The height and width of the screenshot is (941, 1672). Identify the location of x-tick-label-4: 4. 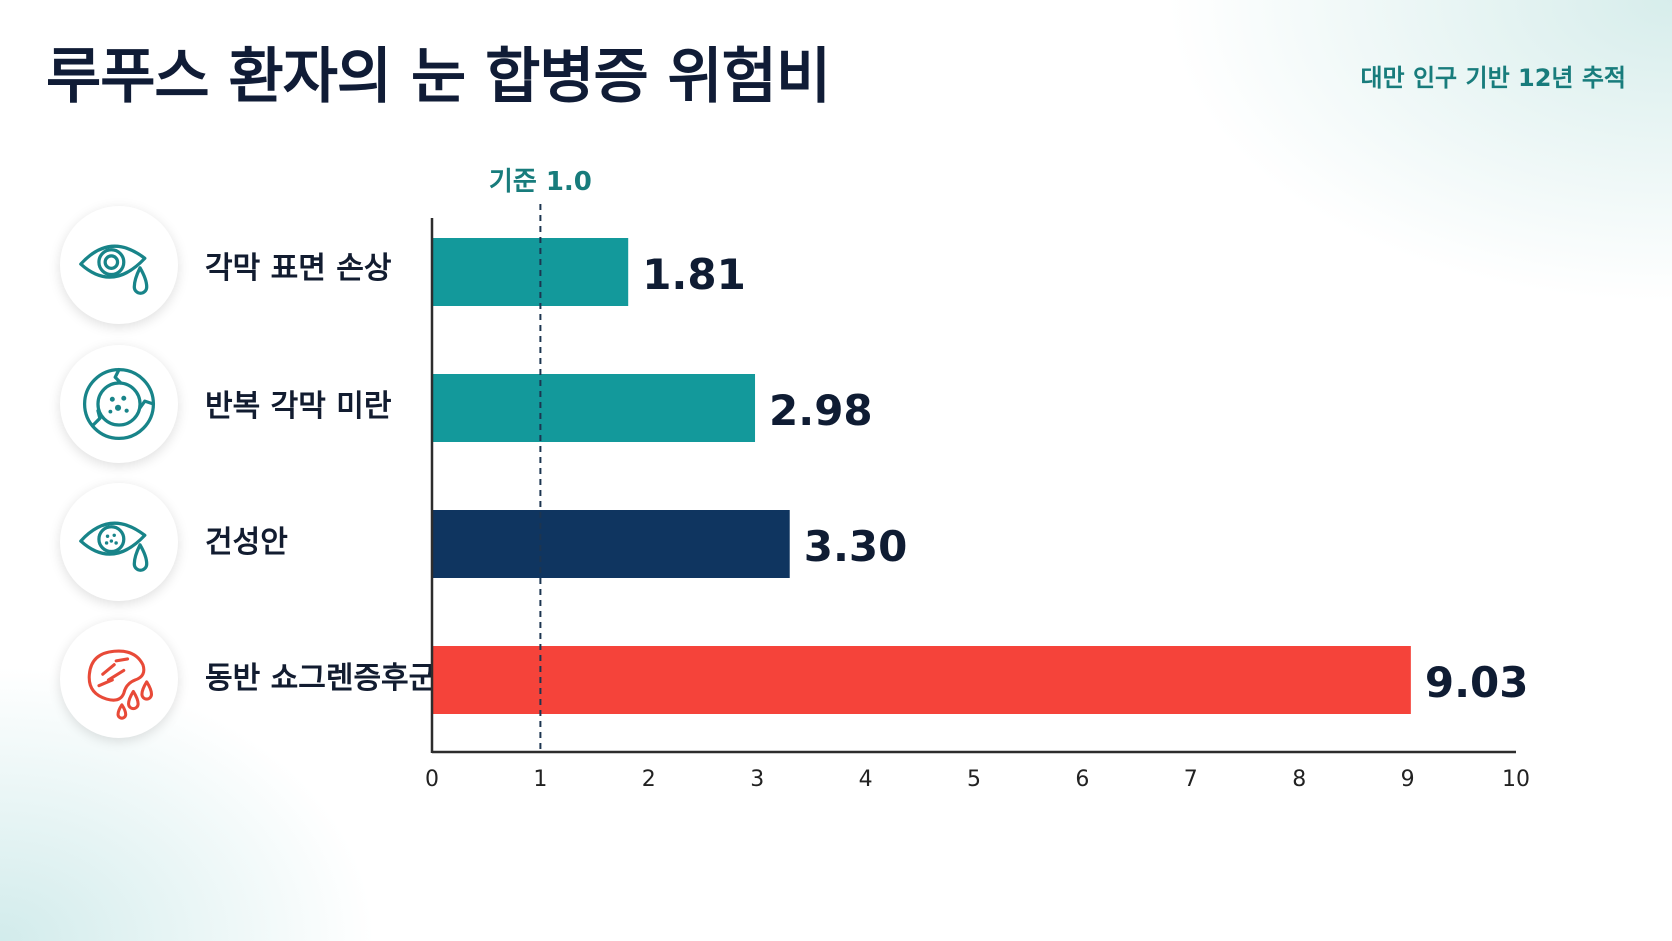
(866, 779).